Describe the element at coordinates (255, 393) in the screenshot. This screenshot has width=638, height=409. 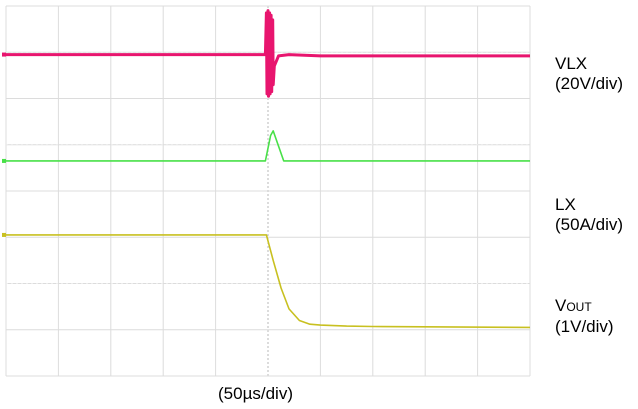
I see `x-axis-label: (50µs/div)` at that location.